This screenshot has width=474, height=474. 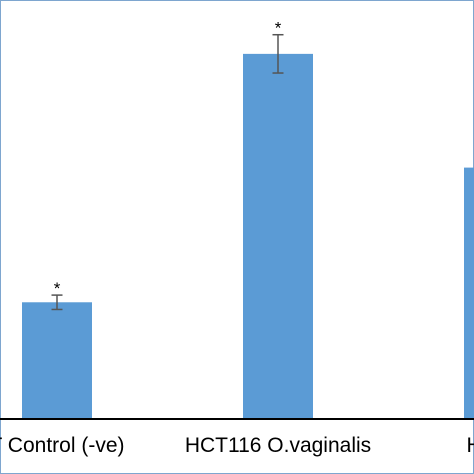 What do you see at coordinates (57, 288) in the screenshot?
I see `significance-mark-0: *` at bounding box center [57, 288].